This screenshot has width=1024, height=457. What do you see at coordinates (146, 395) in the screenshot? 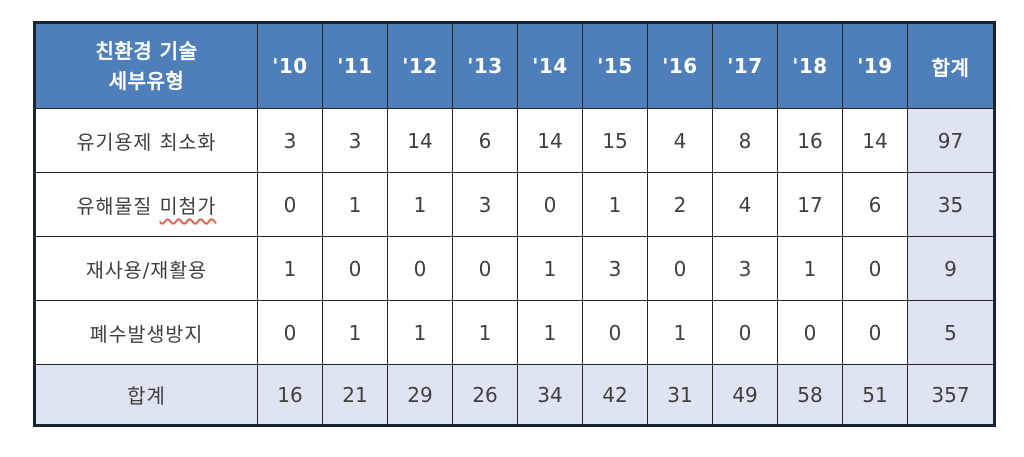
I see `total-row-label: 합계` at bounding box center [146, 395].